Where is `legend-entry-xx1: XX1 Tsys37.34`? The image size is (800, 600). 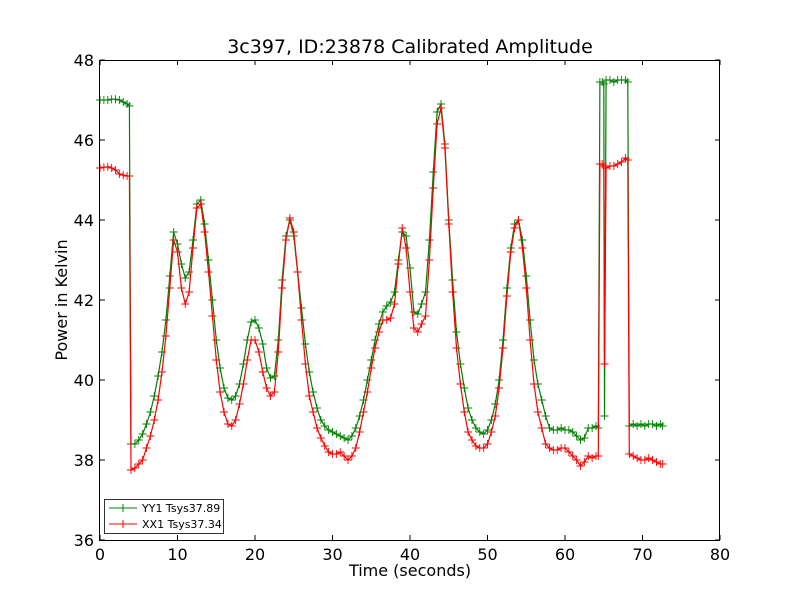
legend-entry-xx1: XX1 Tsys37.34 is located at coordinates (165, 524).